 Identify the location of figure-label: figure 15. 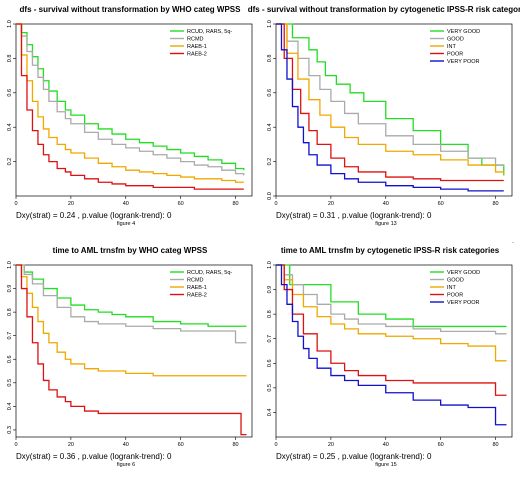
(385, 465).